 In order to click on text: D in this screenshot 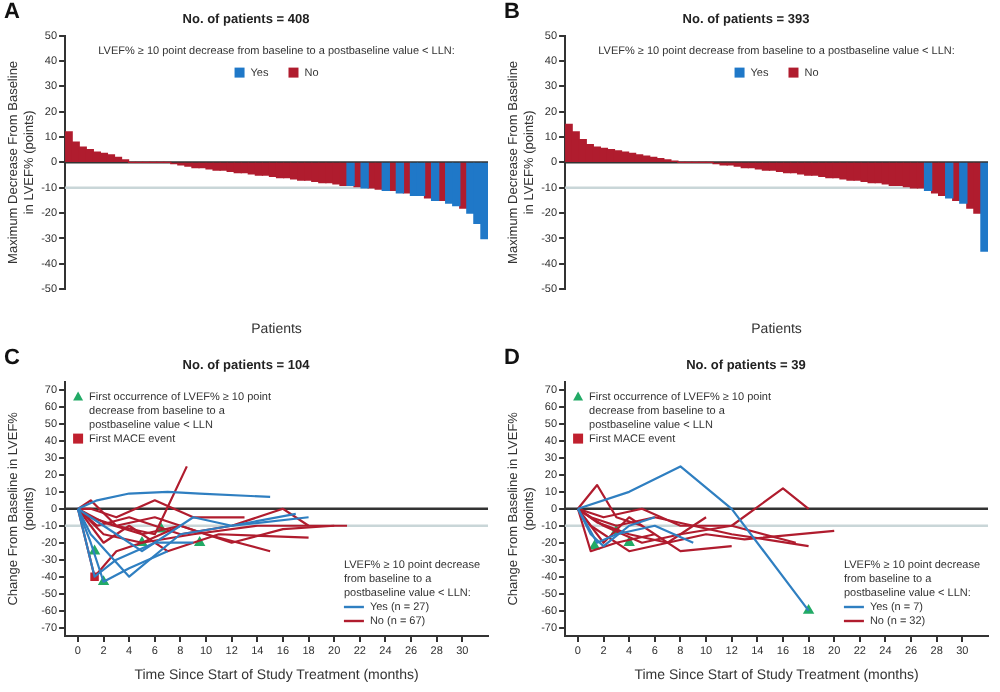, I will do `click(512, 358)`.